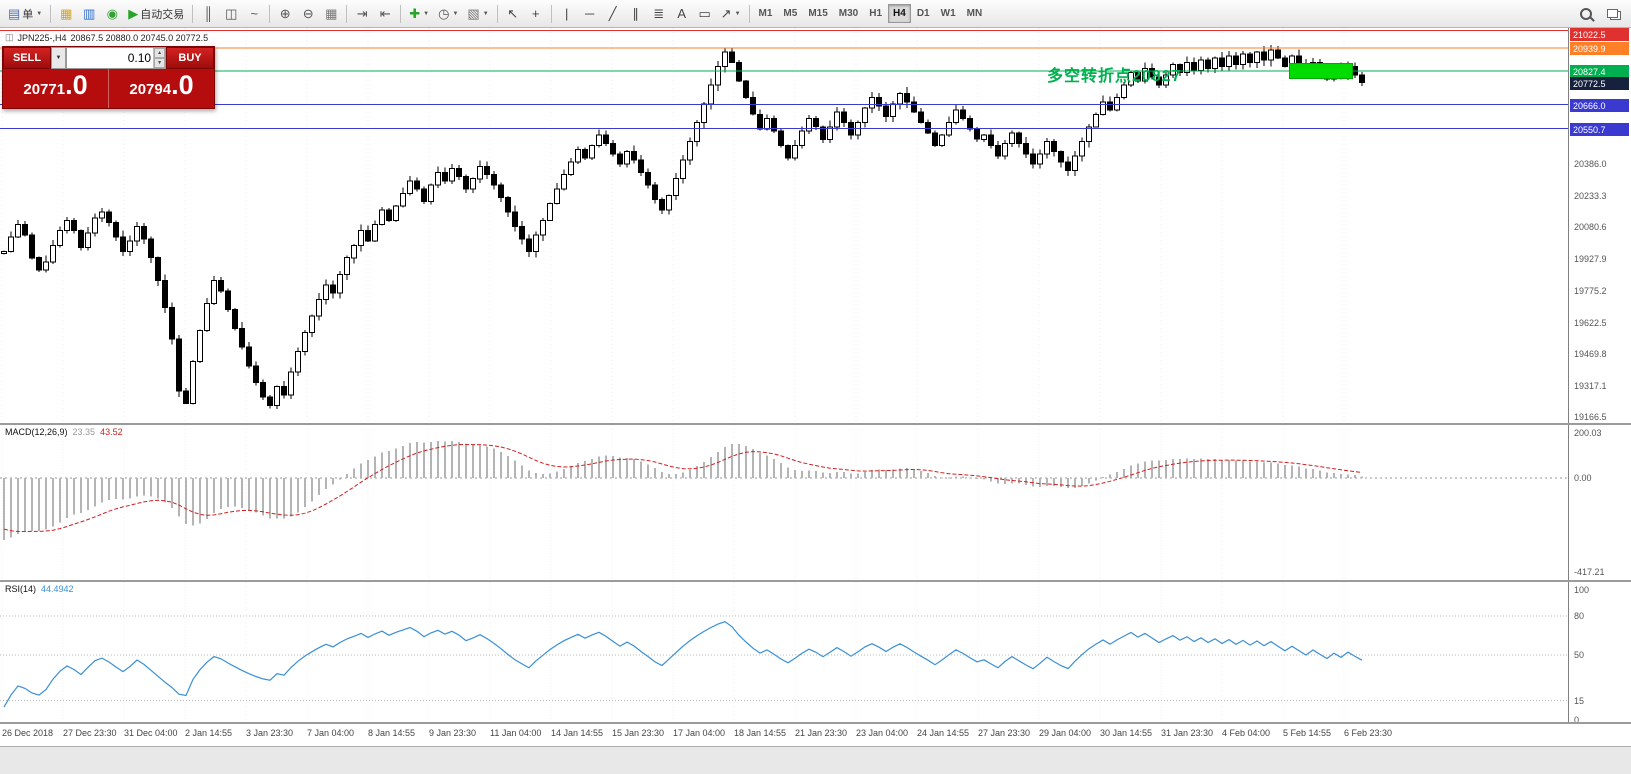 The width and height of the screenshot is (1631, 774). What do you see at coordinates (89, 14) in the screenshot?
I see `data-window-button: ▥` at bounding box center [89, 14].